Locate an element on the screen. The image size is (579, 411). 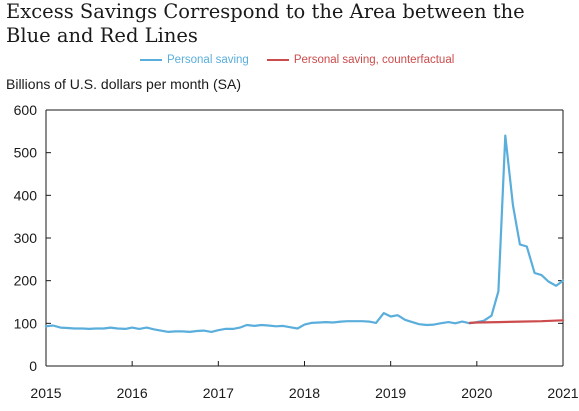
y-tick-label: 300 is located at coordinates (26, 238).